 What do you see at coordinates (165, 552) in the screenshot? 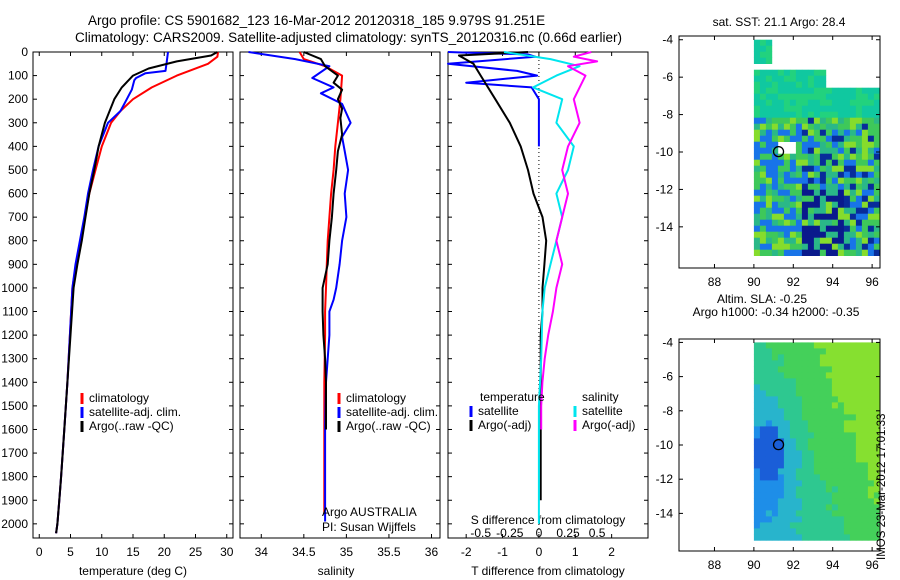
I see `temperature-axis-tick-label: 20` at bounding box center [165, 552].